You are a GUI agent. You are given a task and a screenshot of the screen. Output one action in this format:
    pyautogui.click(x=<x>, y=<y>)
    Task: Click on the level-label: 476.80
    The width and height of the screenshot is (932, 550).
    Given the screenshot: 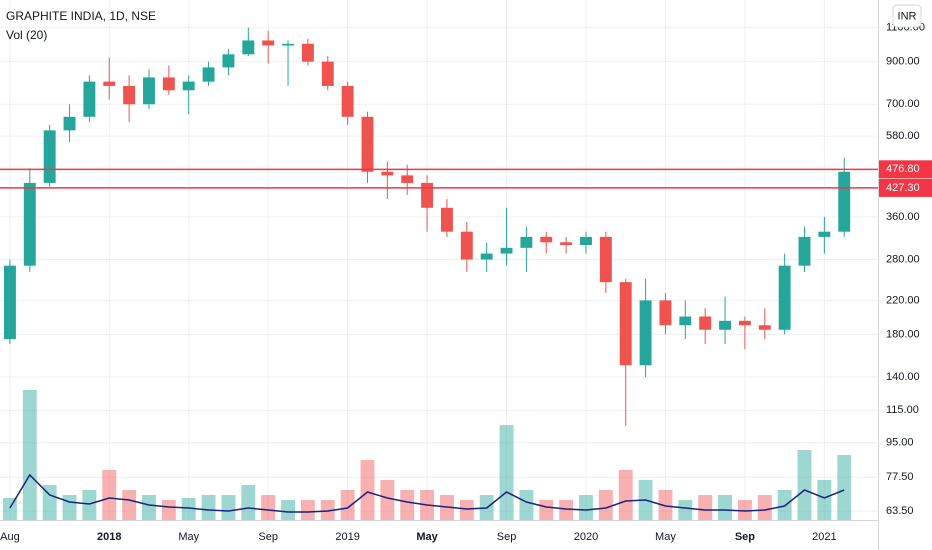 What is the action you would take?
    pyautogui.click(x=903, y=169)
    